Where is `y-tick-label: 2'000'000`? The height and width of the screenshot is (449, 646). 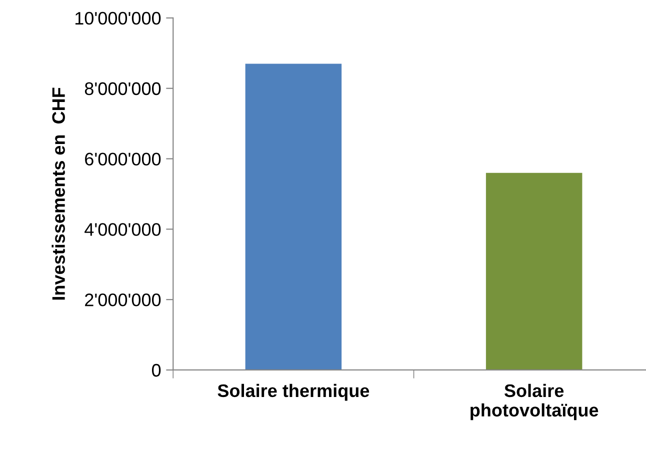 y-tick-label: 2'000'000 is located at coordinates (123, 300).